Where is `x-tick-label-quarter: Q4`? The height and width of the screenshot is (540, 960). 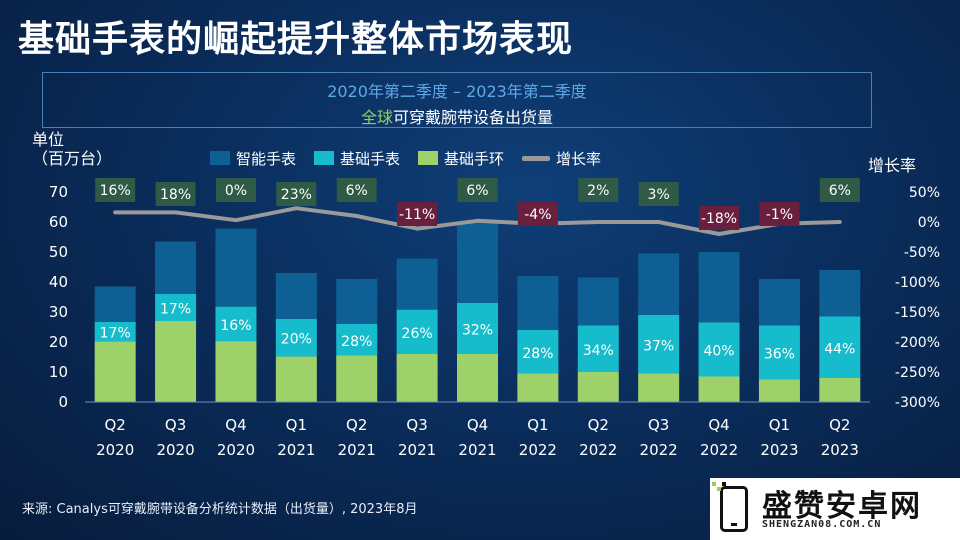
x-tick-label-quarter: Q4 is located at coordinates (718, 425).